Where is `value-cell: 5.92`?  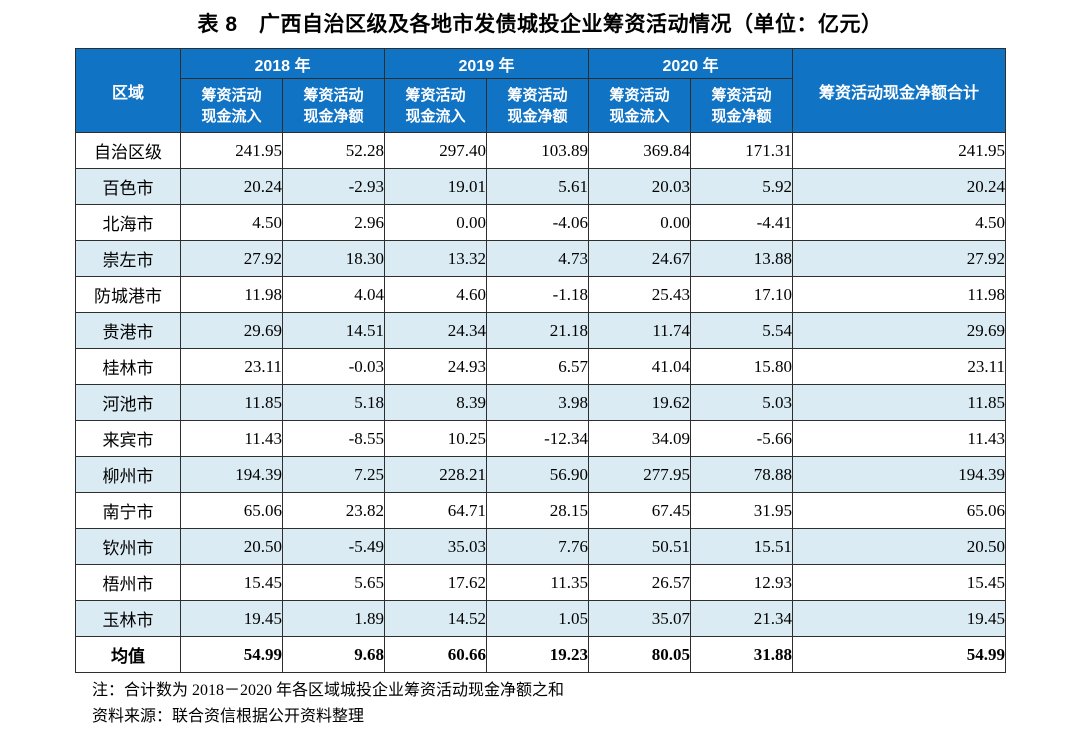
value-cell: 5.92 is located at coordinates (742, 186).